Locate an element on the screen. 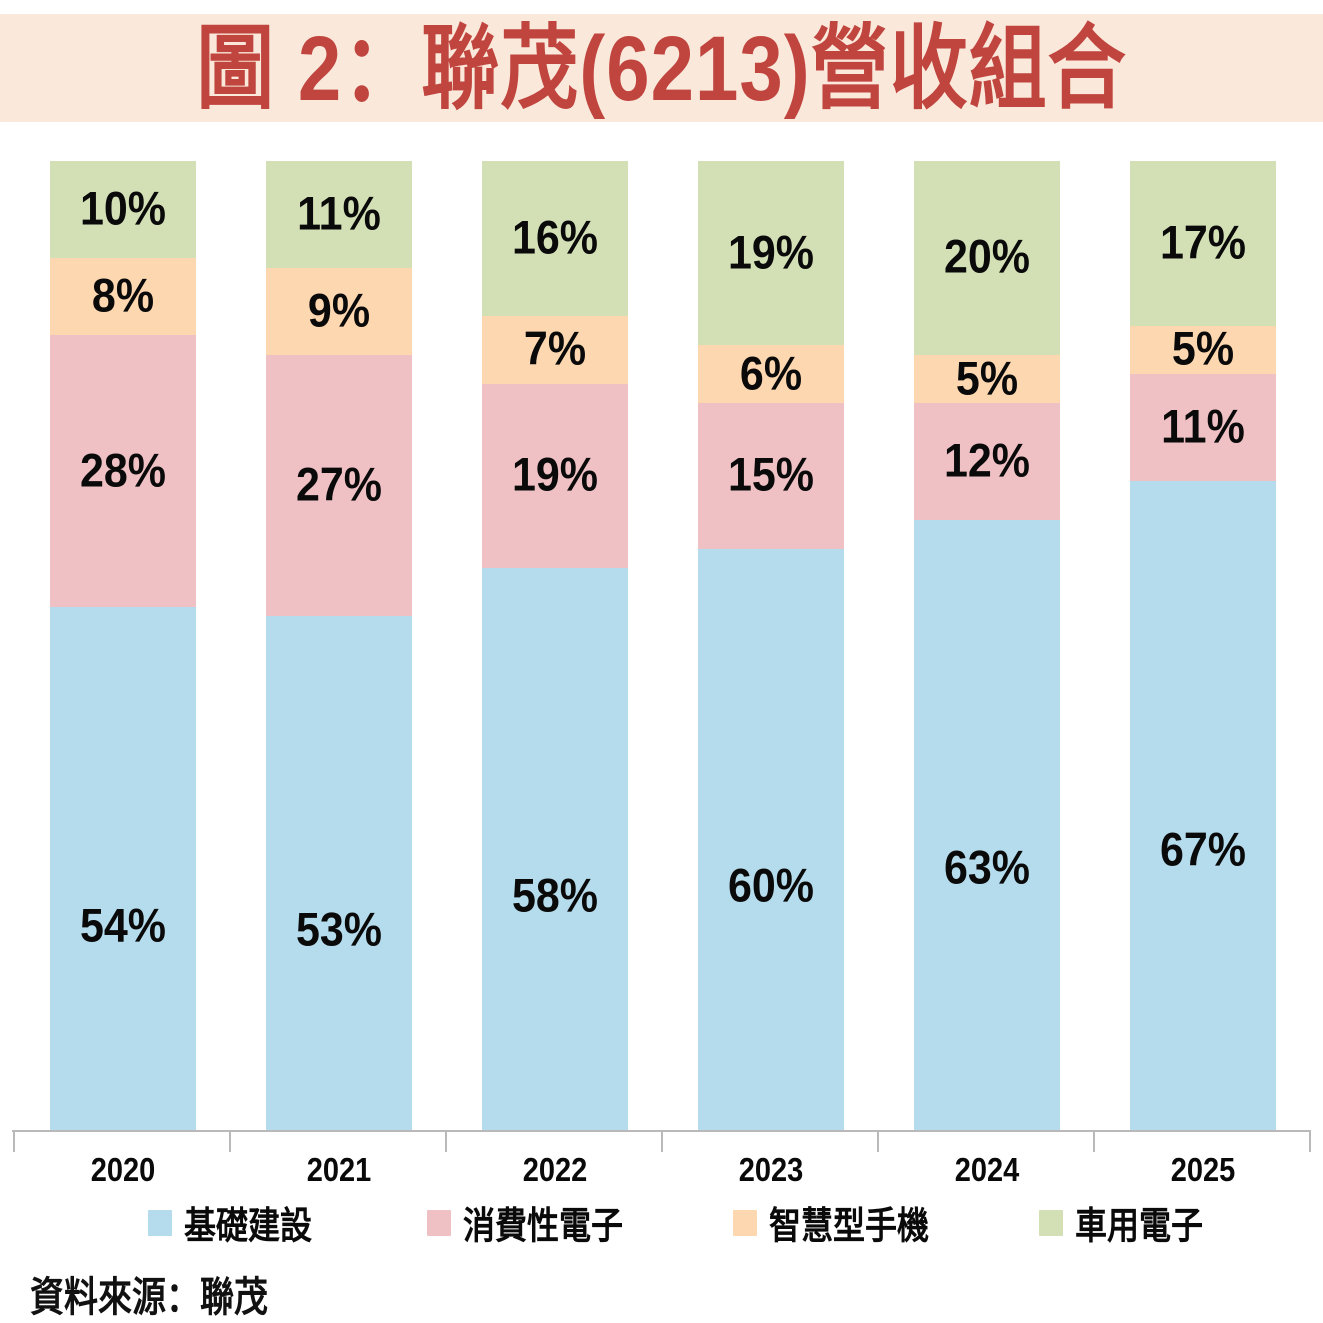 The width and height of the screenshot is (1323, 1323). segment-base-2023: 60% is located at coordinates (771, 839).